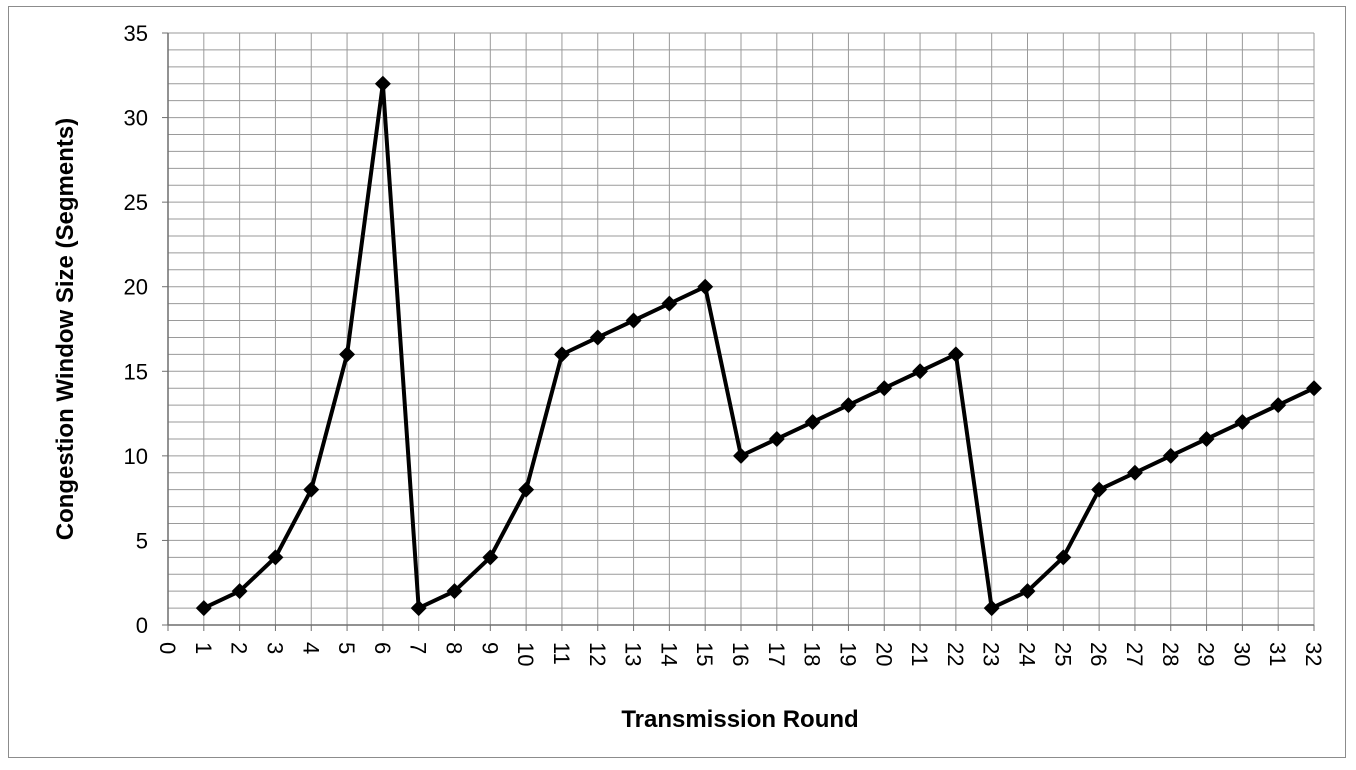 This screenshot has width=1356, height=770. What do you see at coordinates (274, 648) in the screenshot?
I see `x-tick-label: 3` at bounding box center [274, 648].